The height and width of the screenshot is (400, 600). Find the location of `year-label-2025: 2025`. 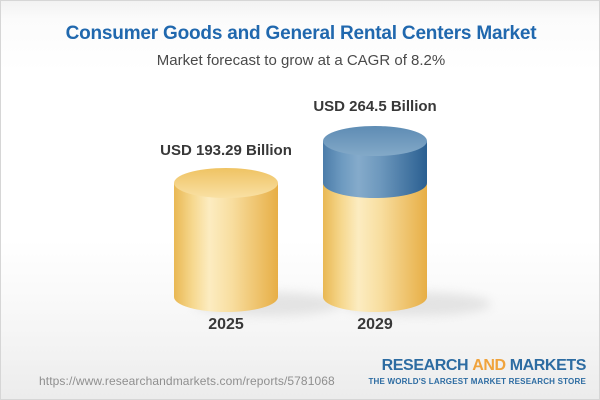

year-label-2025: 2025 is located at coordinates (226, 324).